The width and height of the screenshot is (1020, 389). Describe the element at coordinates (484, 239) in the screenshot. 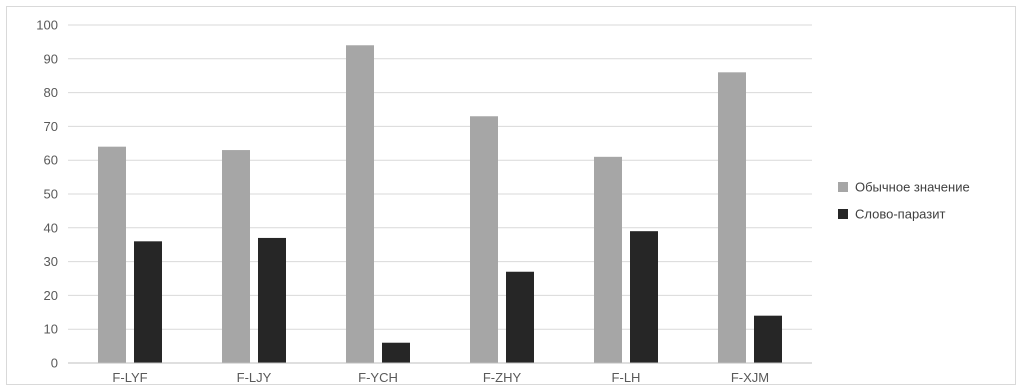

I see `bar-regular-f-zhy` at that location.